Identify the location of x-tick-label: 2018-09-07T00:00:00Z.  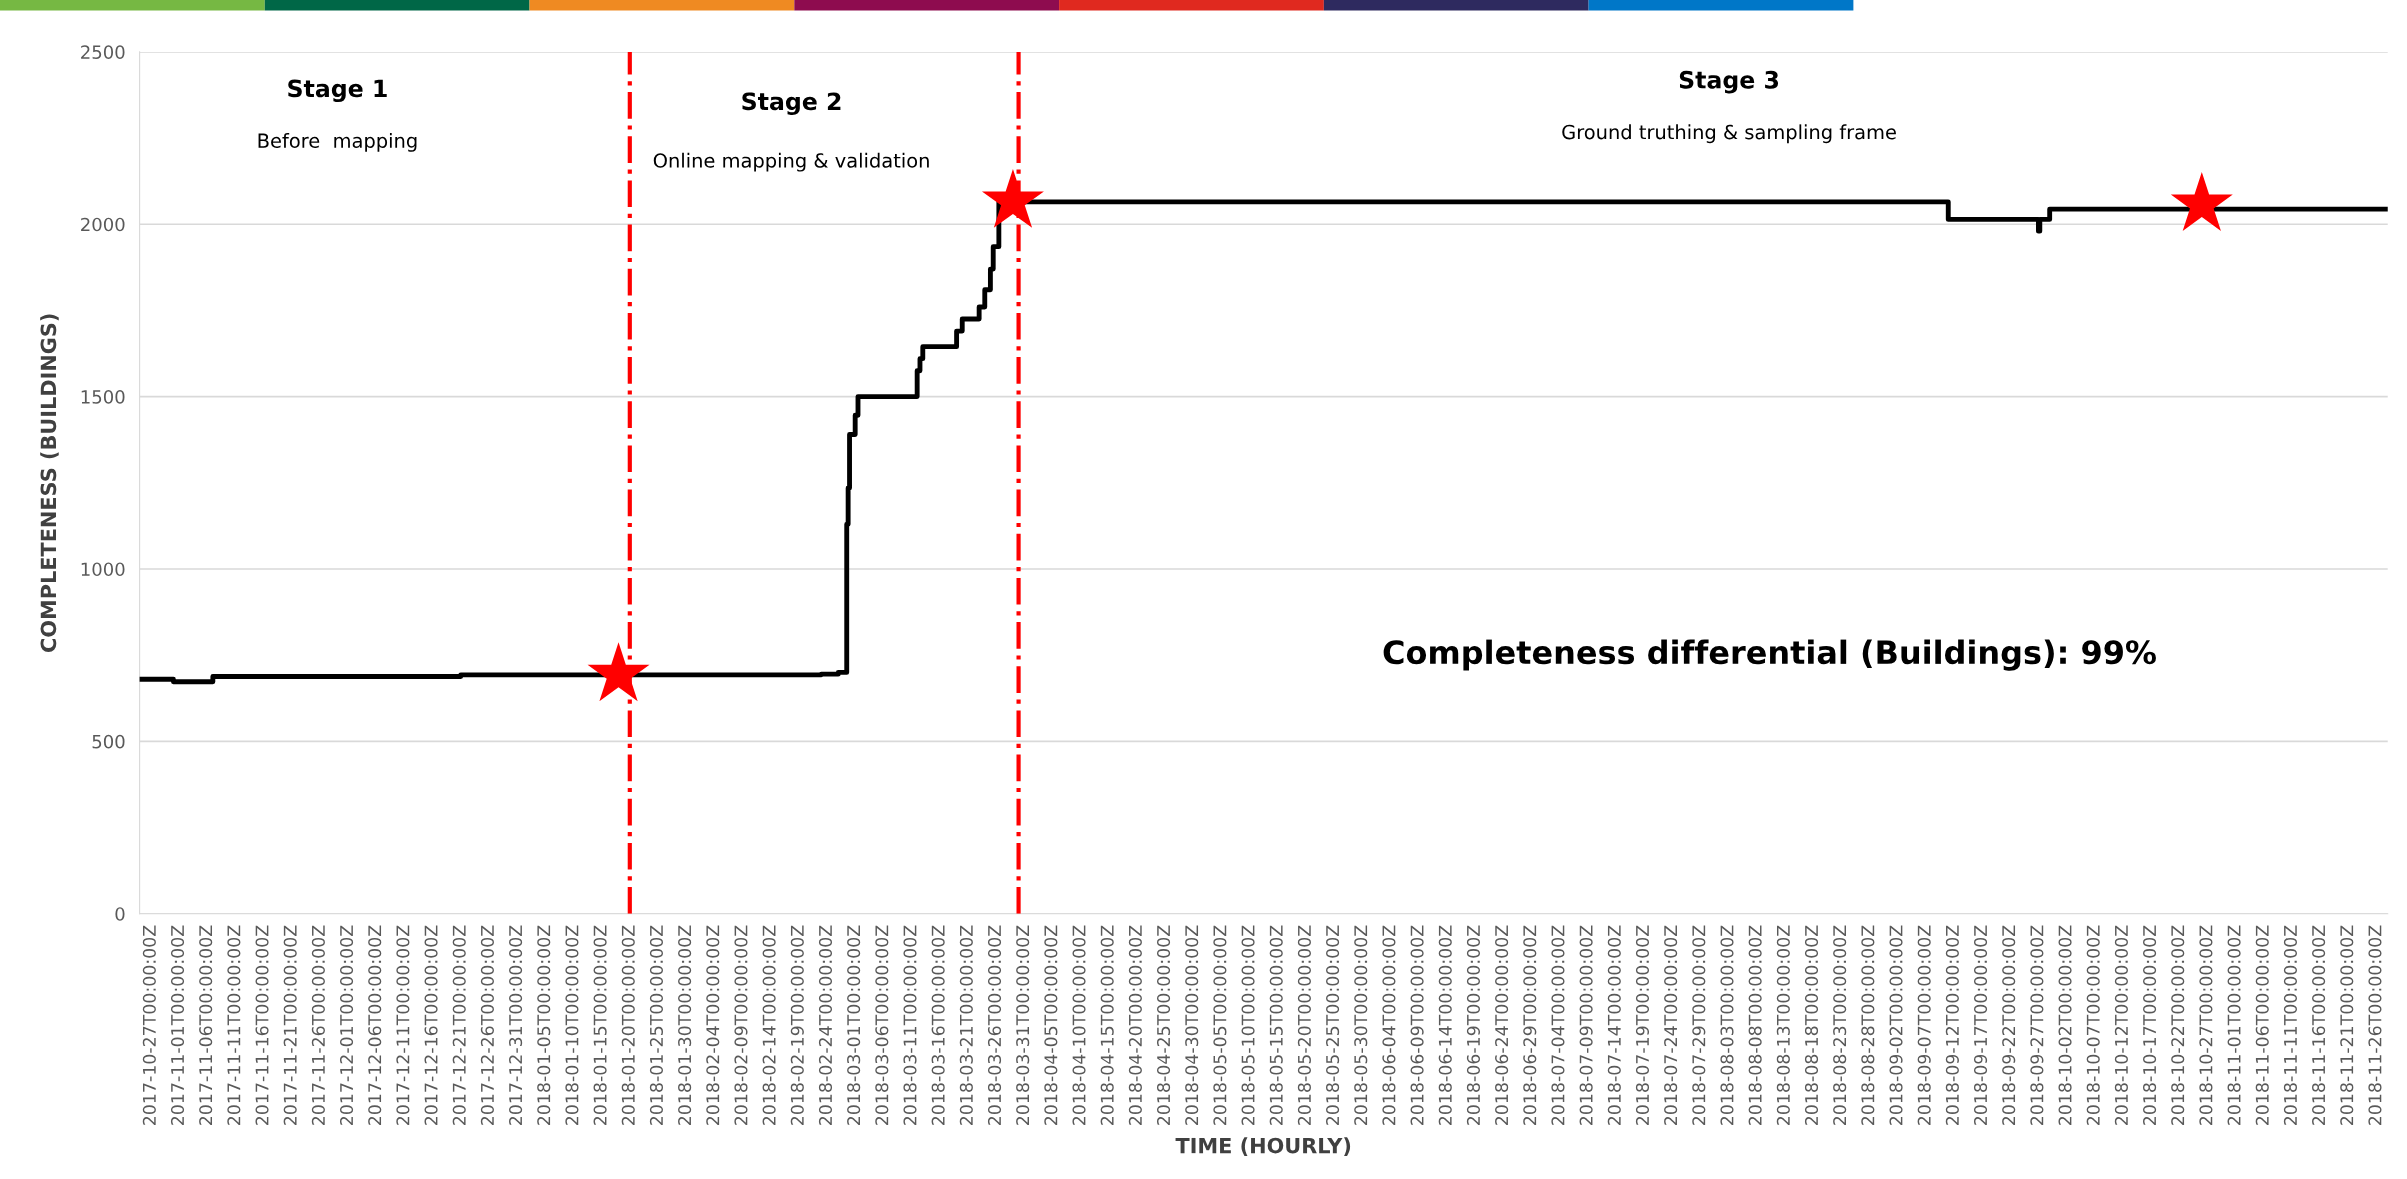
(1924, 1025).